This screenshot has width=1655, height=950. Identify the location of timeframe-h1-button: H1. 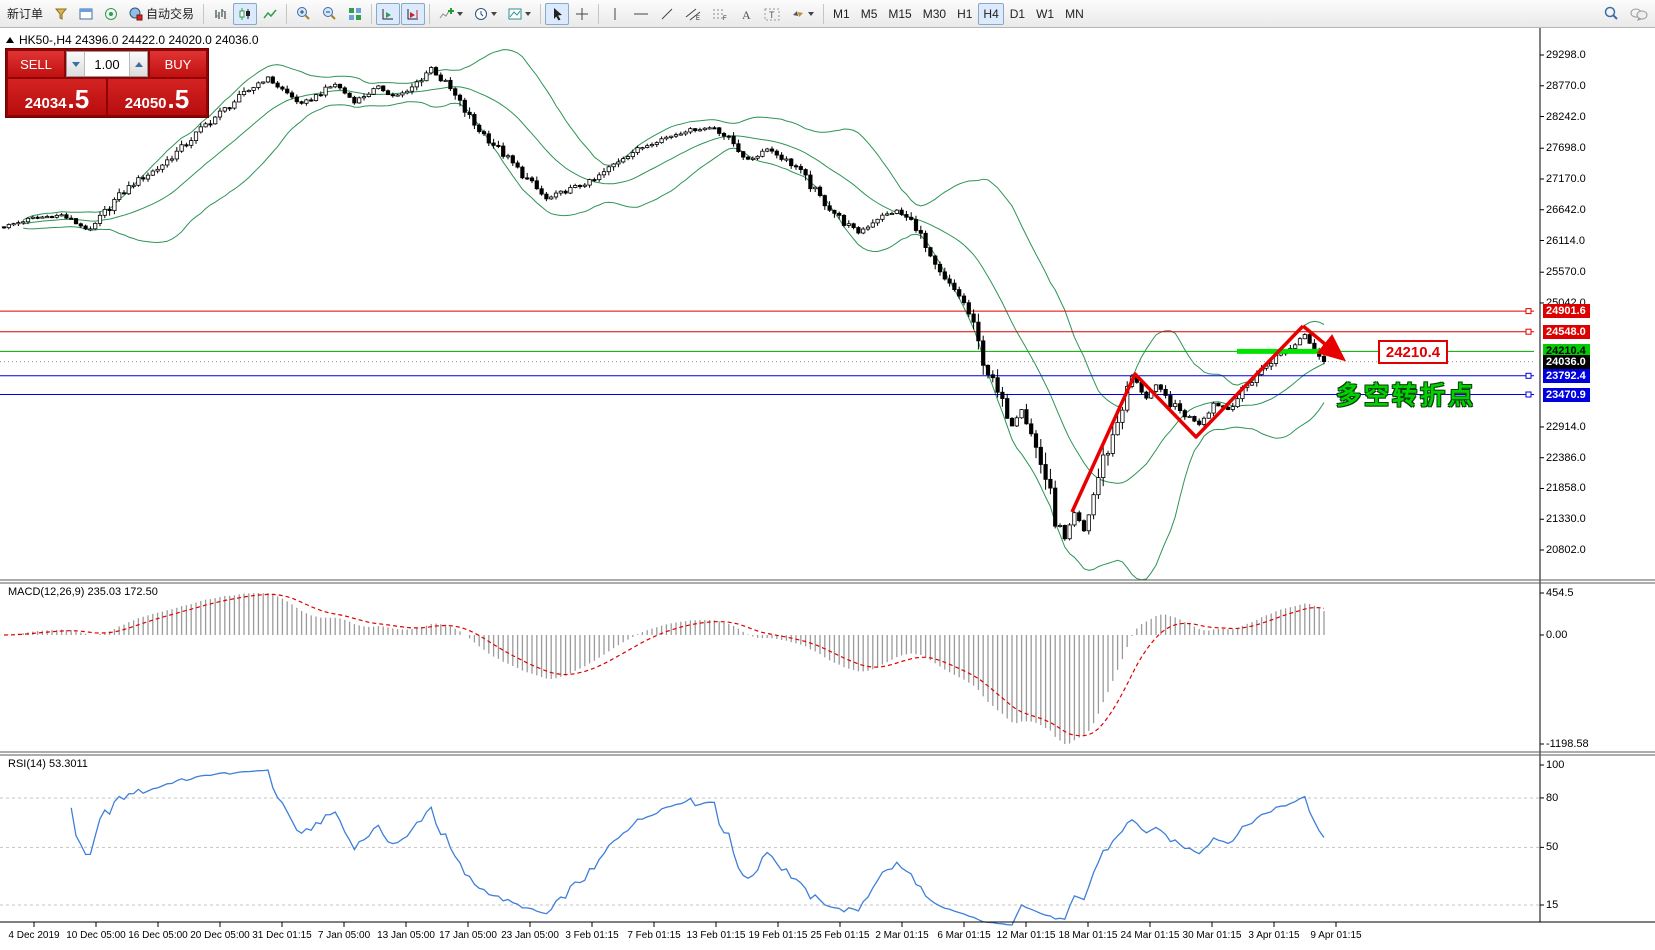
(964, 14).